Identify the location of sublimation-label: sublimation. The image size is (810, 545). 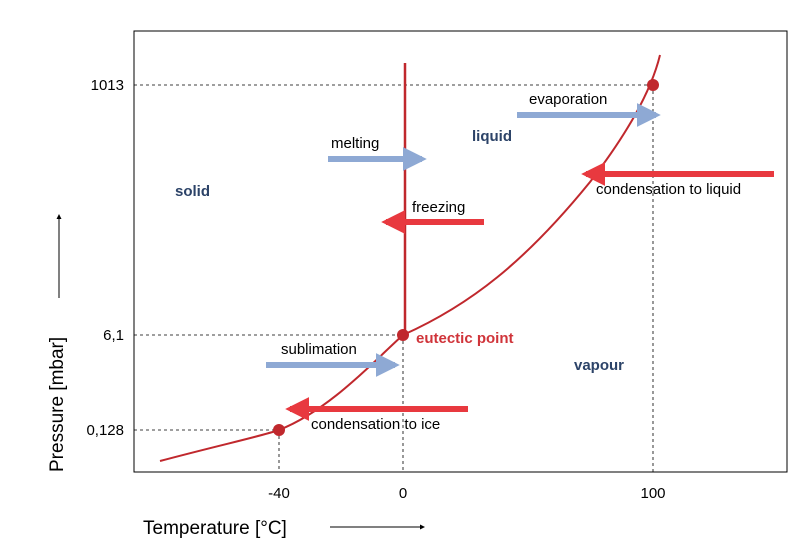
(319, 349).